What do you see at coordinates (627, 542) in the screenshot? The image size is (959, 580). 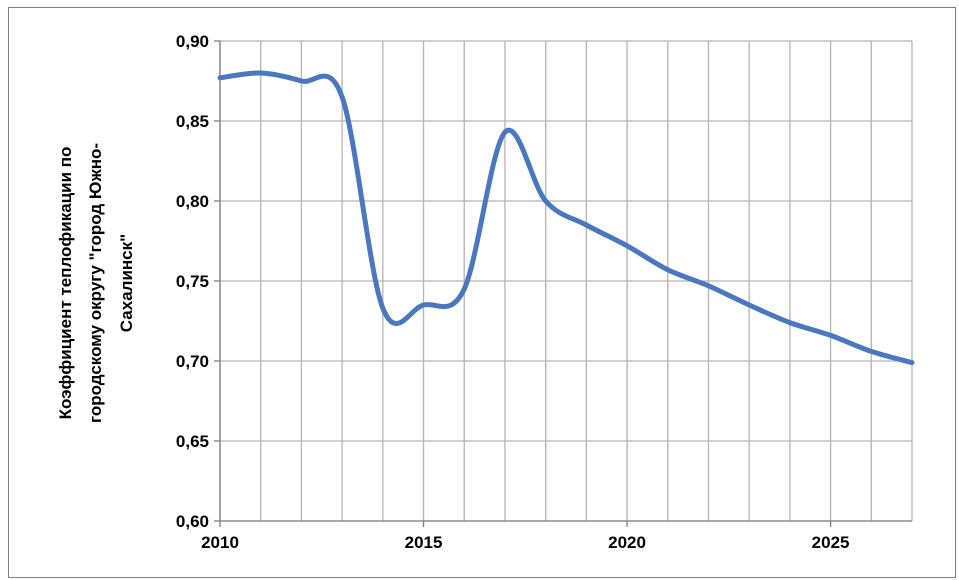 I see `x-tick-label: 2020` at bounding box center [627, 542].